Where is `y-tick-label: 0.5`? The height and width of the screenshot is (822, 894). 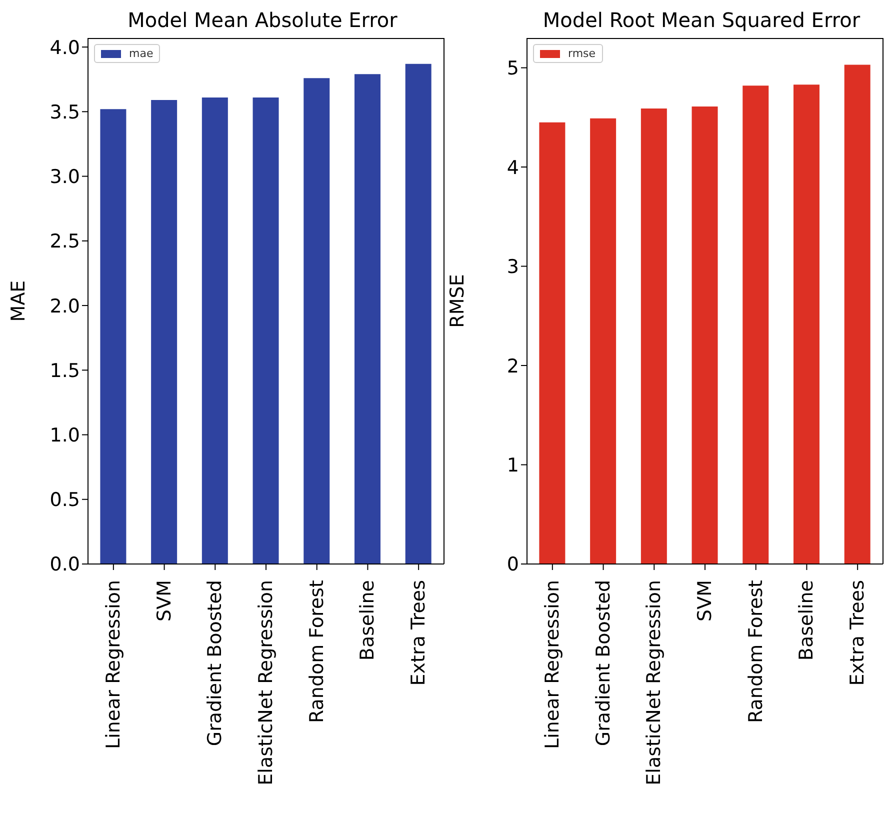
y-tick-label: 0.5 is located at coordinates (65, 500).